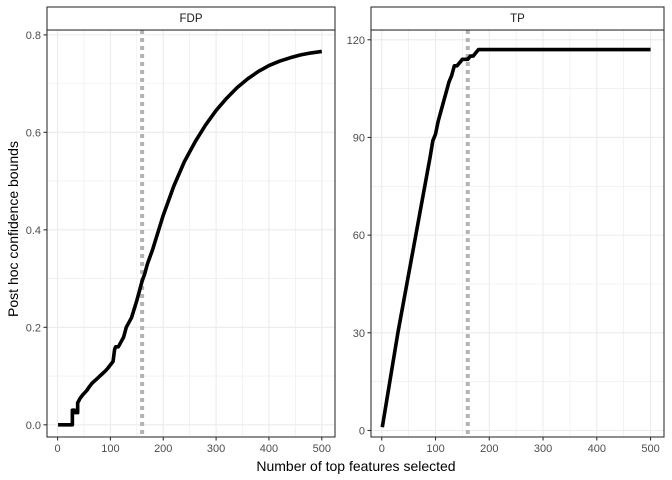 Image resolution: width=672 pixels, height=480 pixels. I want to click on fdp-y-tick-label: 0.4, so click(33, 231).